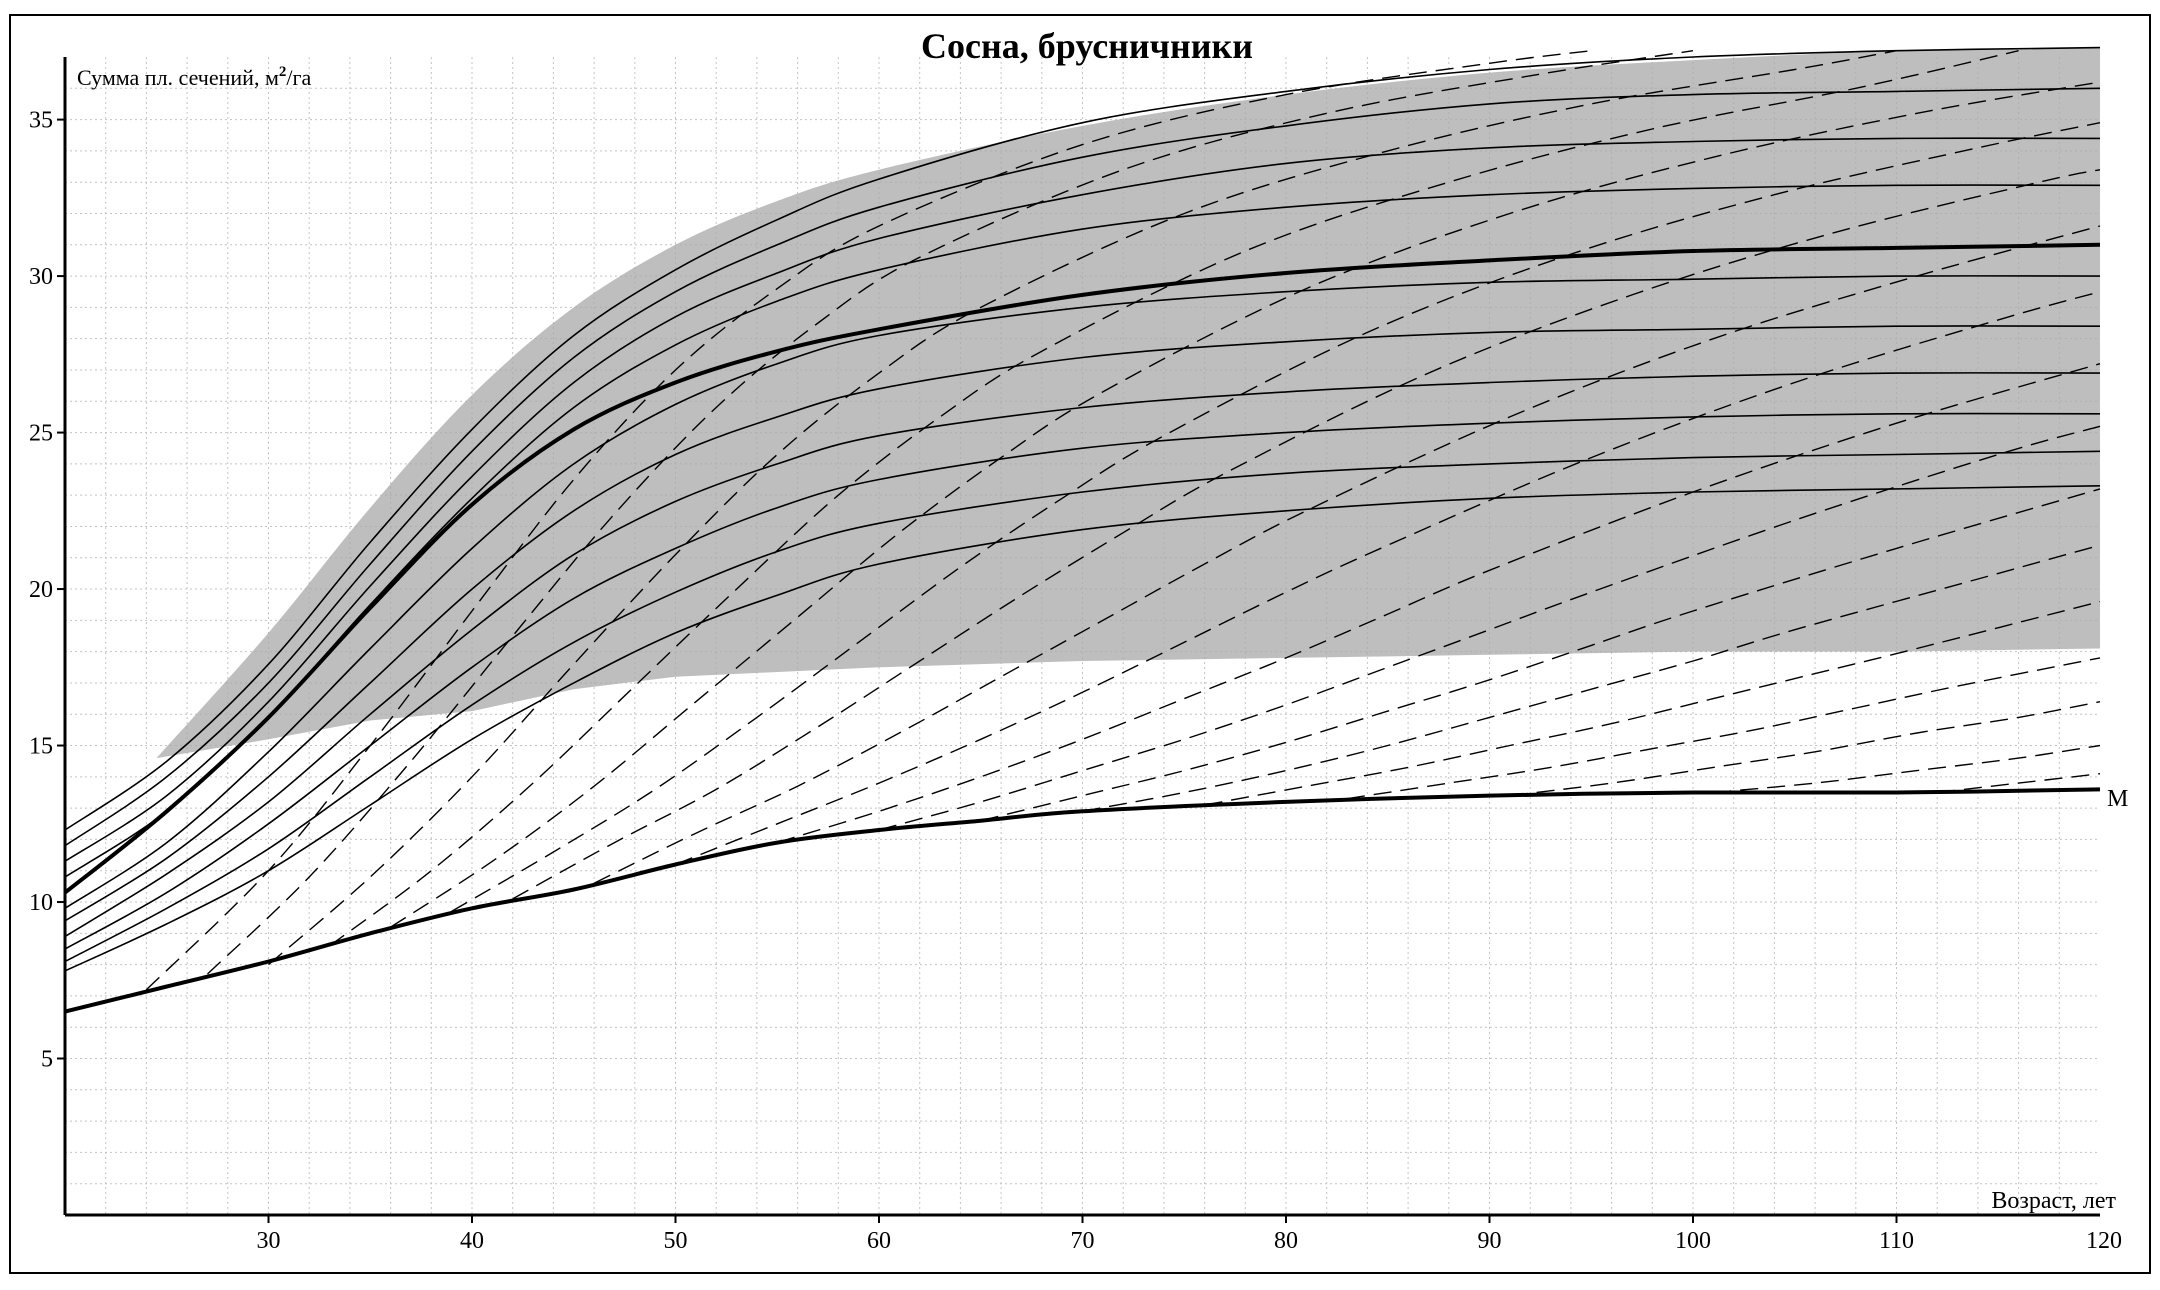  I want to click on y-tick-label: 15, so click(41, 747).